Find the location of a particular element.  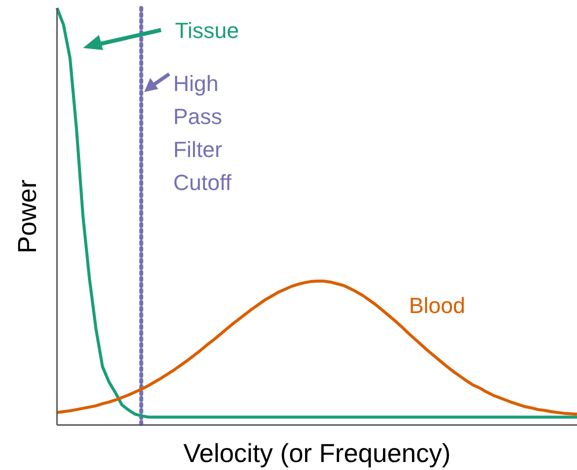

legend-label: Tissue is located at coordinates (207, 30).